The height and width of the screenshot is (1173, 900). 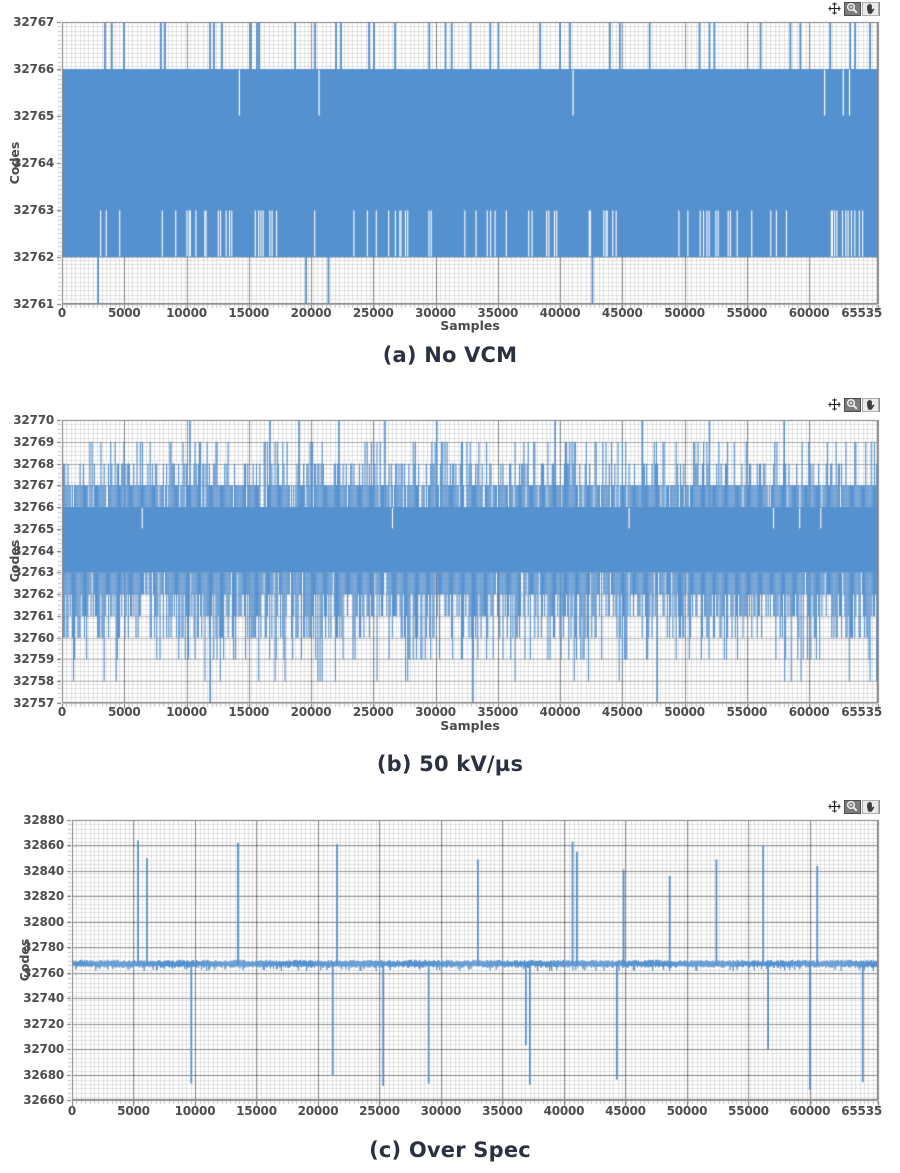 What do you see at coordinates (470, 725) in the screenshot?
I see `x-axis-title-b: Samples` at bounding box center [470, 725].